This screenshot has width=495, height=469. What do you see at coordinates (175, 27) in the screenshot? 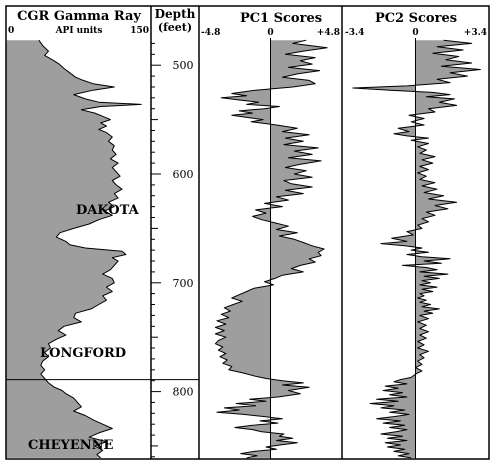
I see `depth-units-label: (feet)` at bounding box center [175, 27].